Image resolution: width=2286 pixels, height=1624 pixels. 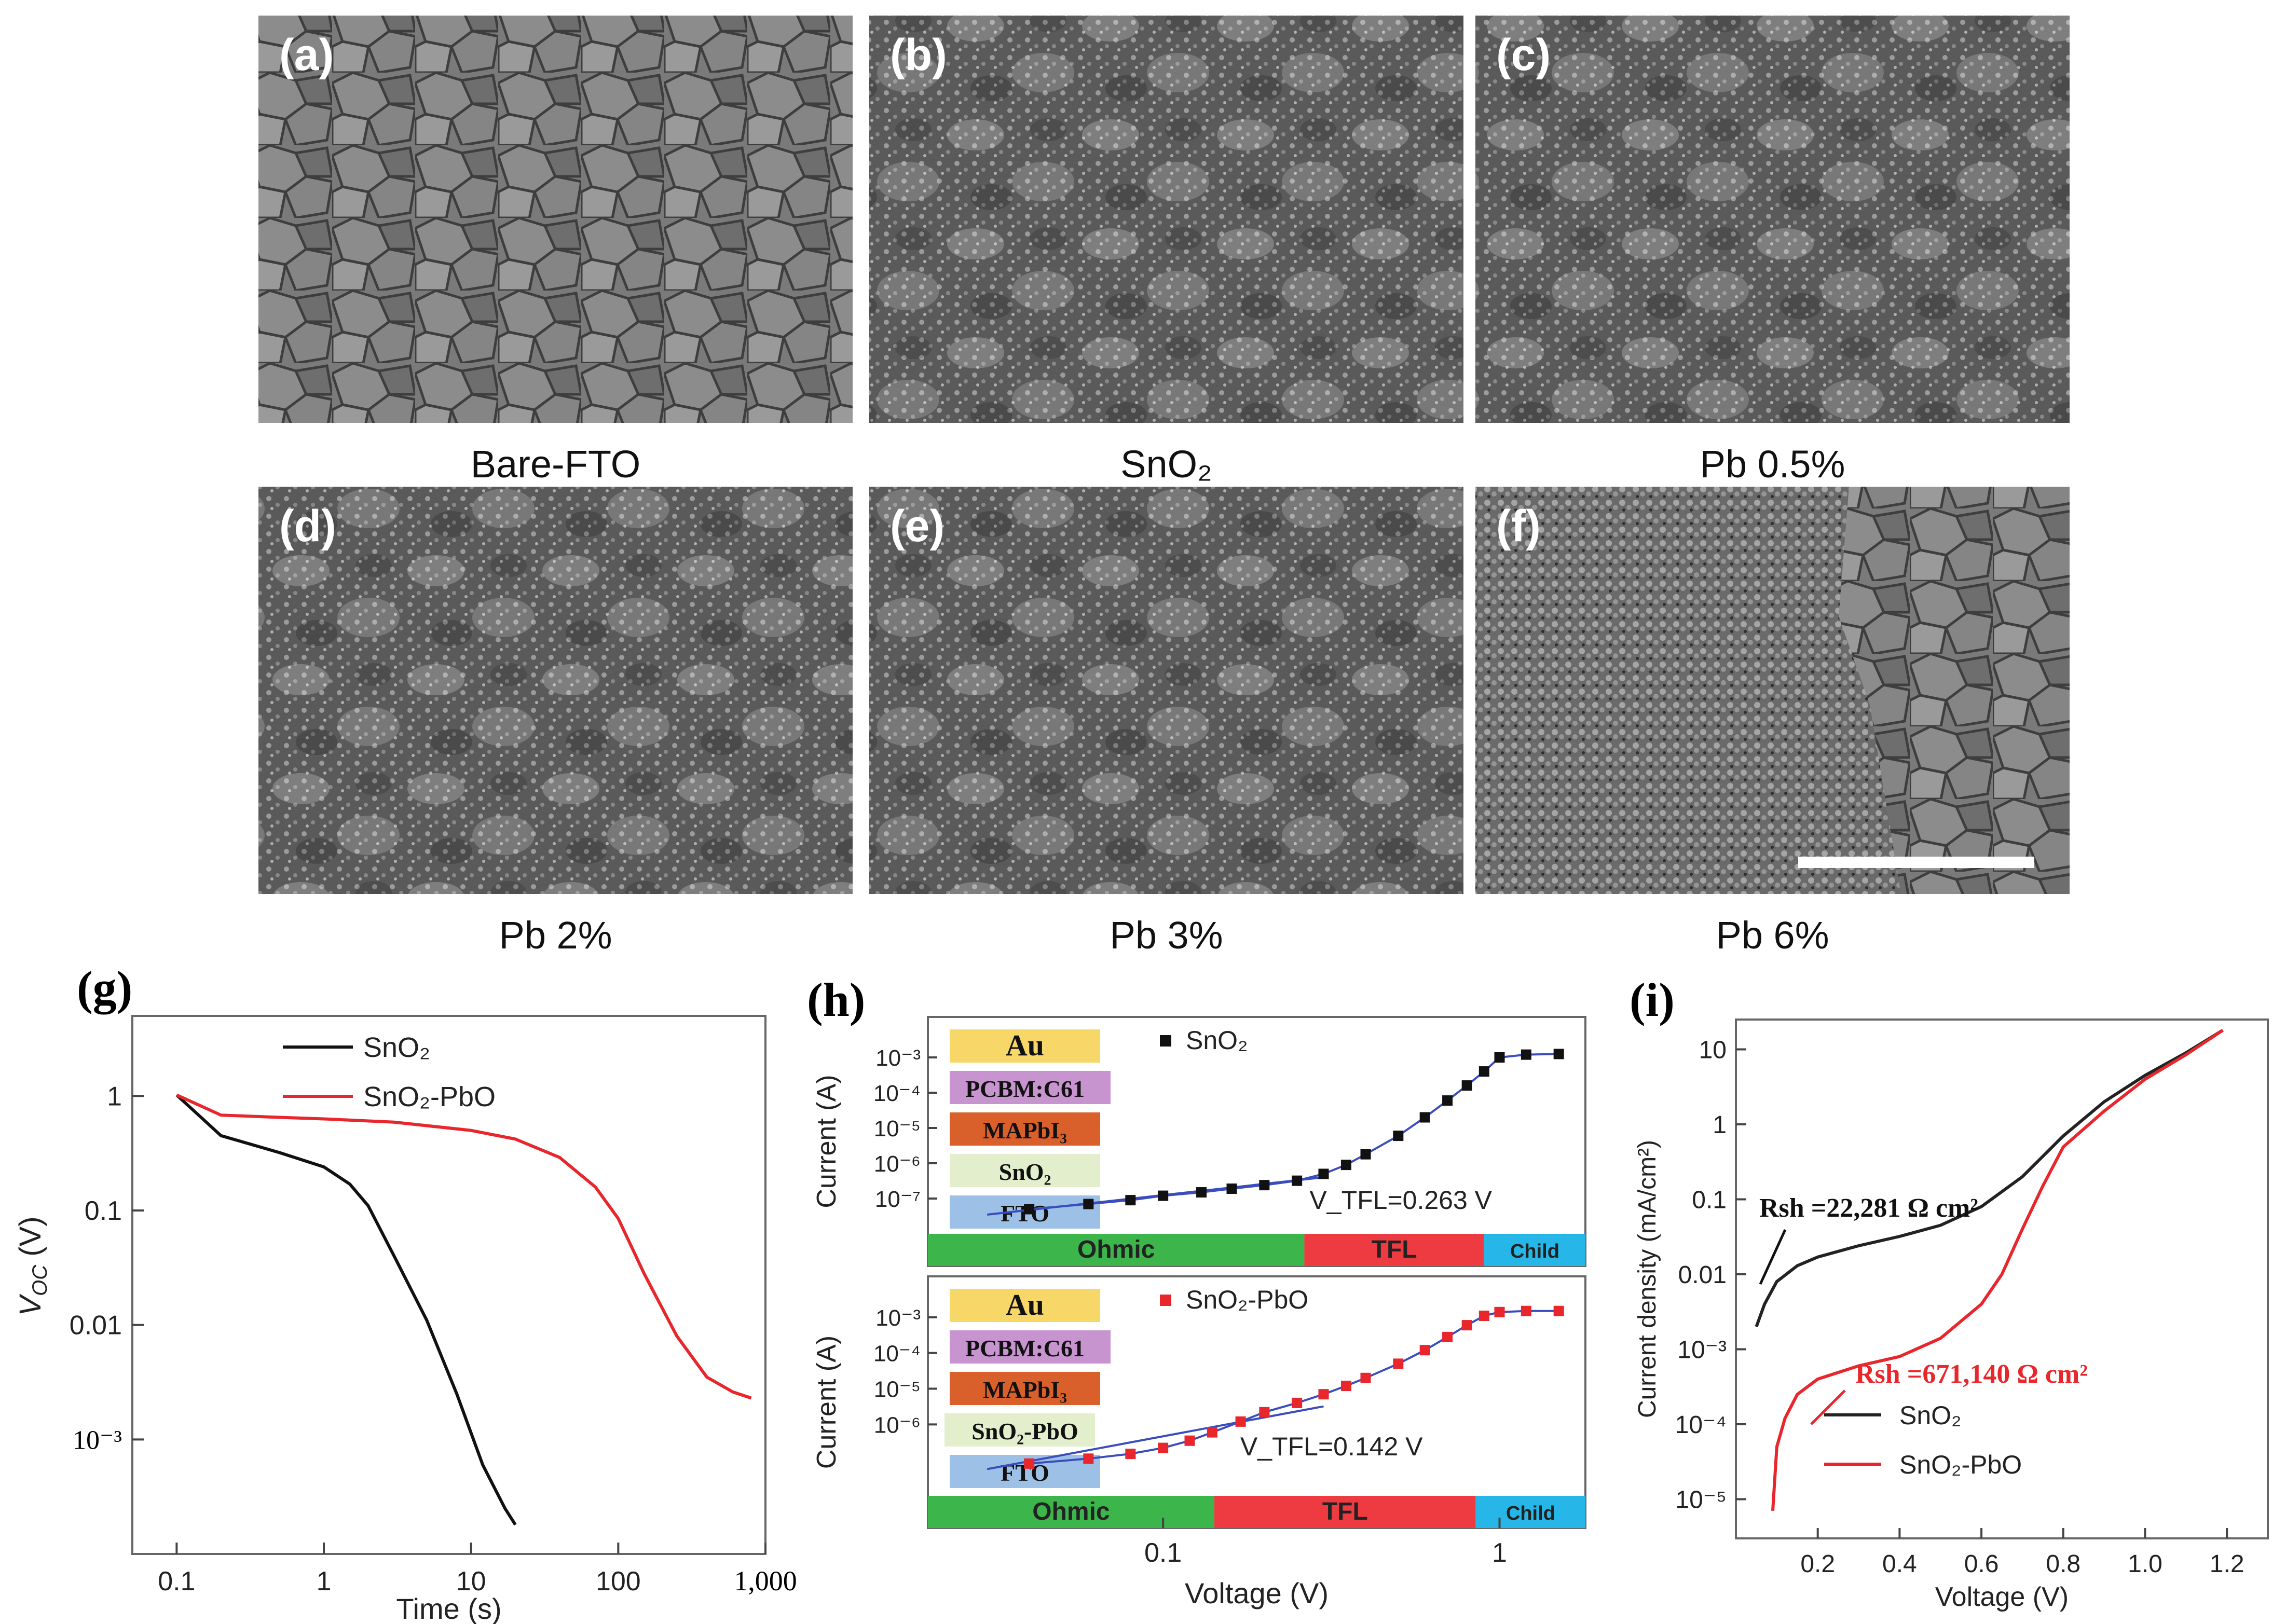 I want to click on sem-panel: (f) Pb 6%, so click(x=1772, y=722).